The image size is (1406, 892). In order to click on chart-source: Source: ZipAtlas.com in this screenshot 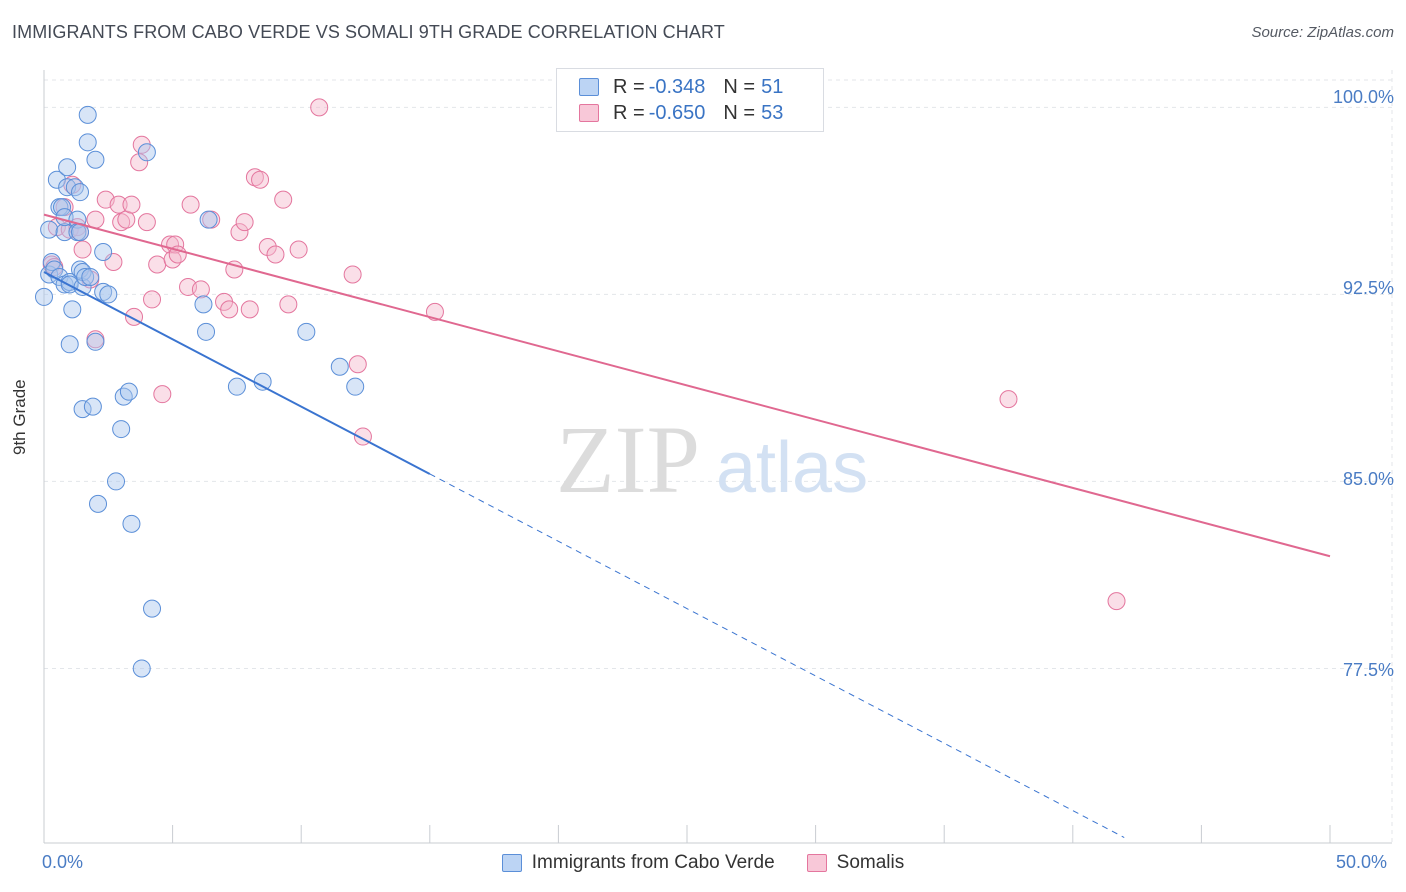, I will do `click(1322, 32)`.